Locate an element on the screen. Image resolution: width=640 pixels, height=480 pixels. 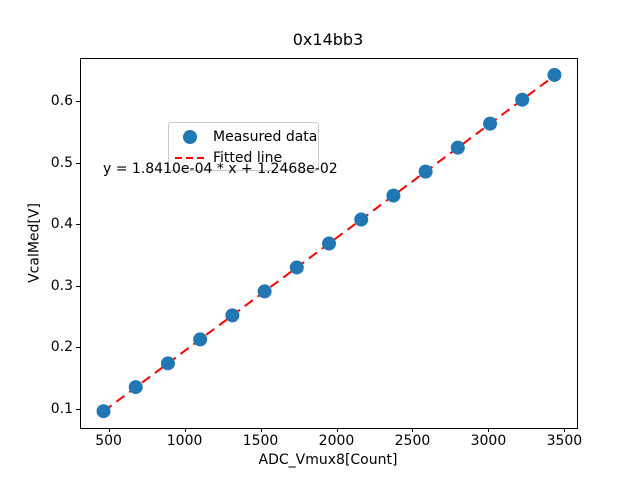
y-axis-label: VcalMed[V] is located at coordinates (34, 243).